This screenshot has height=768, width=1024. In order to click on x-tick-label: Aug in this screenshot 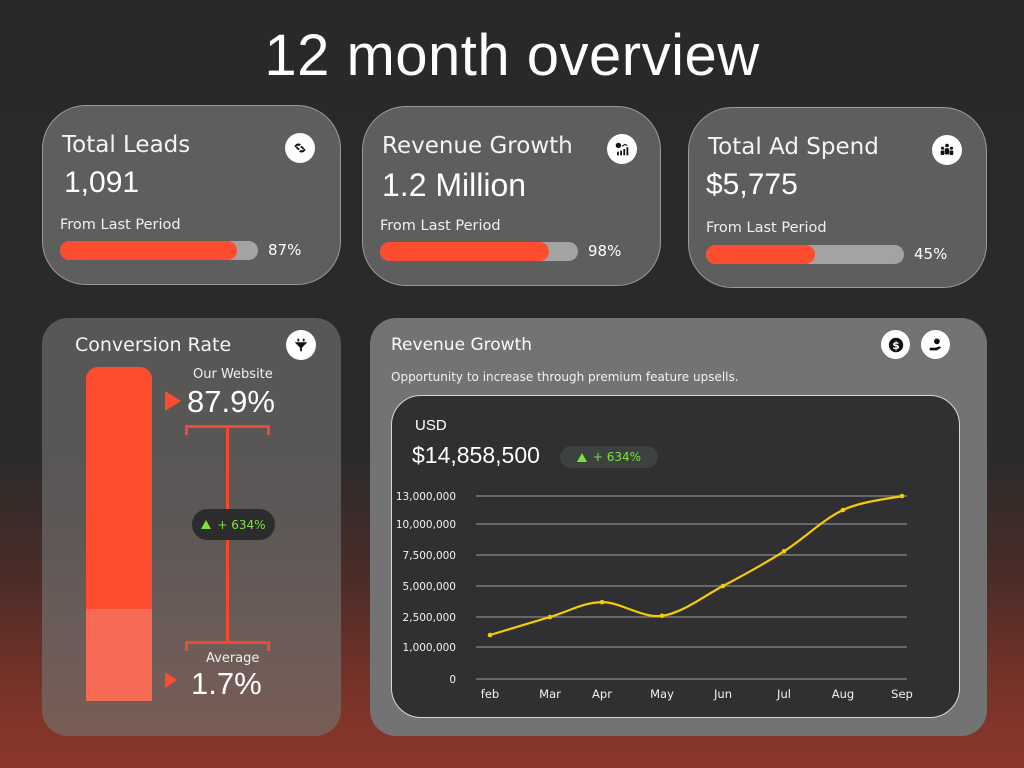, I will do `click(843, 694)`.